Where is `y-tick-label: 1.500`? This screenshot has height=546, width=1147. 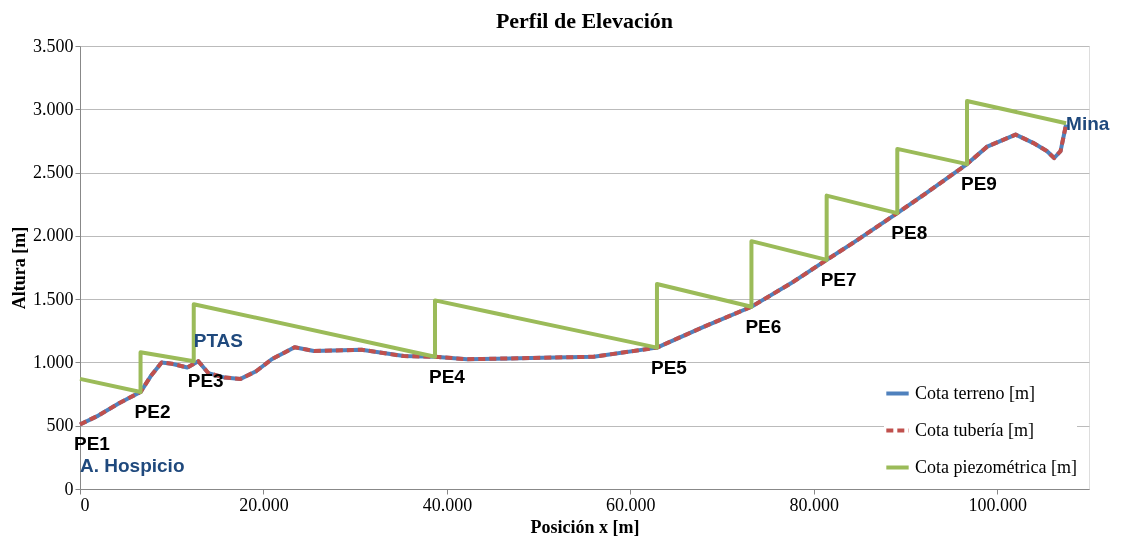
y-tick-label: 1.500 is located at coordinates (53, 298).